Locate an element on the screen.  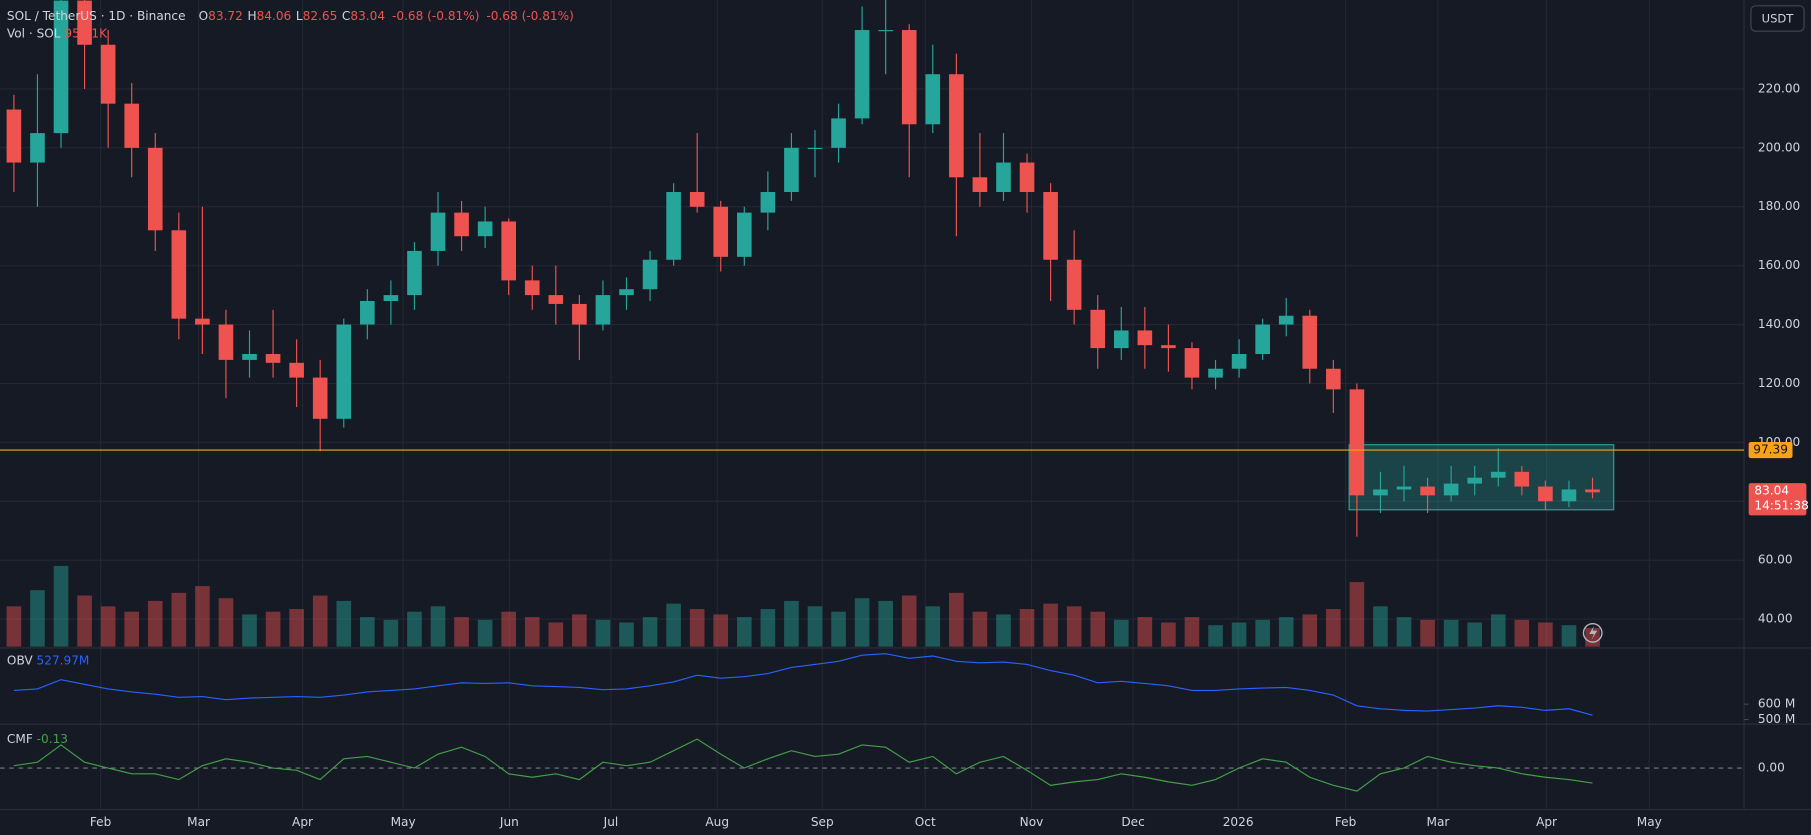
currency-label: USDT is located at coordinates (1778, 19).